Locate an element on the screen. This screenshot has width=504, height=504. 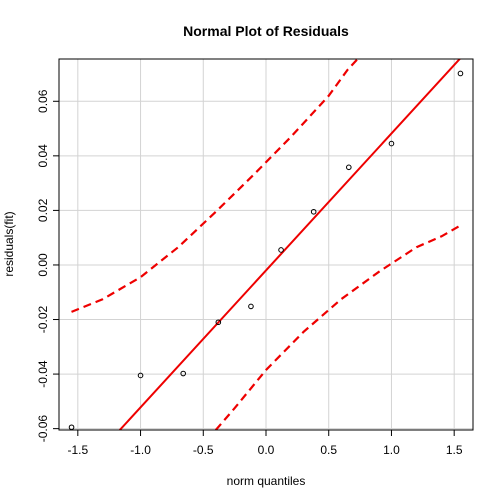
y-tick-label: 0.00 is located at coordinates (43, 265).